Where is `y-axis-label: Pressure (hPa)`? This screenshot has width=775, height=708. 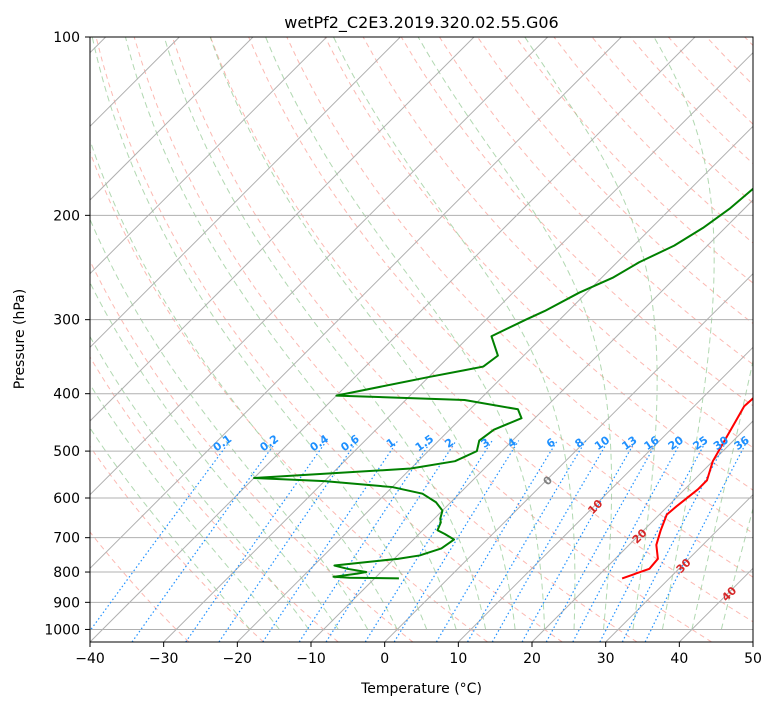
y-axis-label: Pressure (hPa) is located at coordinates (20, 339).